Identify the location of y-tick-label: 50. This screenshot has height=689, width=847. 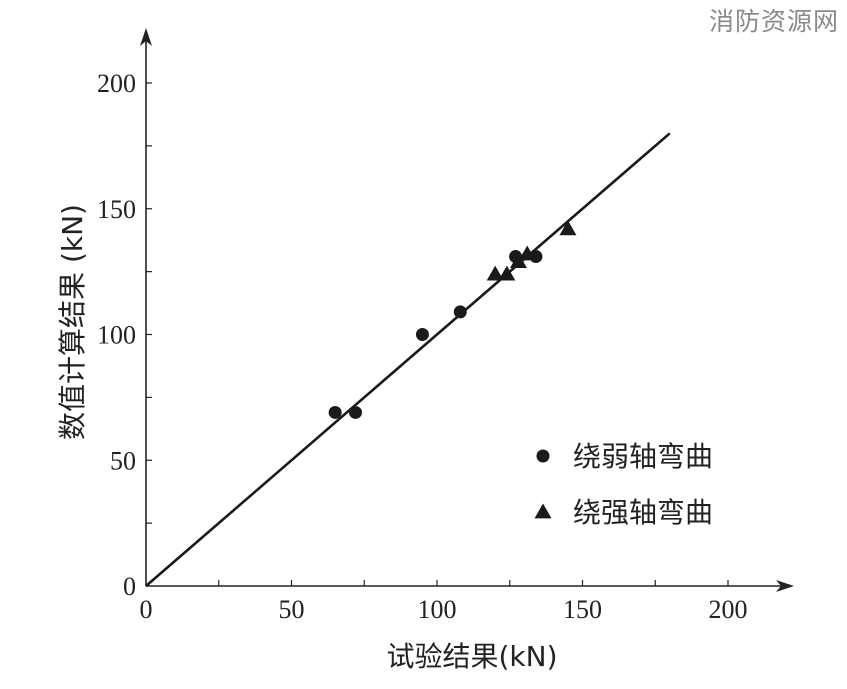
(123, 460).